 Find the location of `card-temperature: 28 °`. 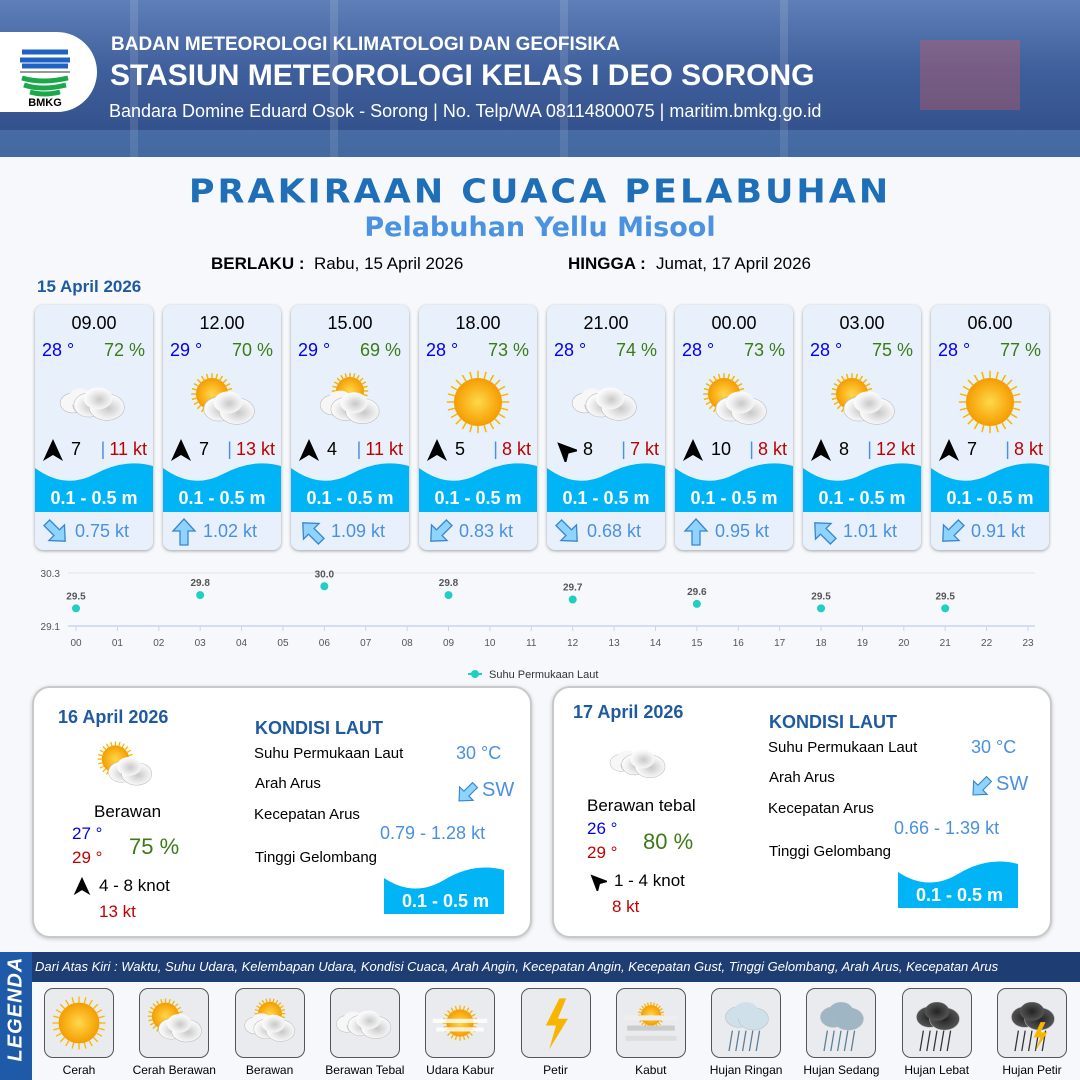

card-temperature: 28 ° is located at coordinates (570, 350).